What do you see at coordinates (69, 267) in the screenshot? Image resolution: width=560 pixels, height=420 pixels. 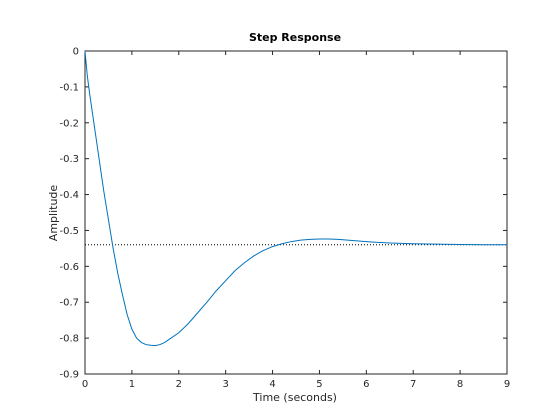 I see `y-tick-label: -0.6` at bounding box center [69, 267].